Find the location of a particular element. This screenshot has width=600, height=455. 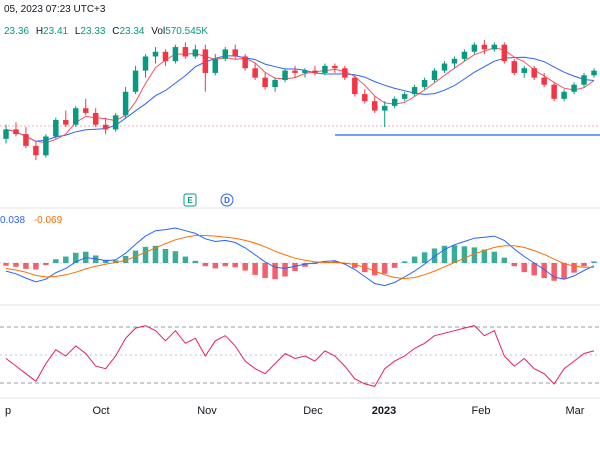

macd-lines is located at coordinates (300, 257).